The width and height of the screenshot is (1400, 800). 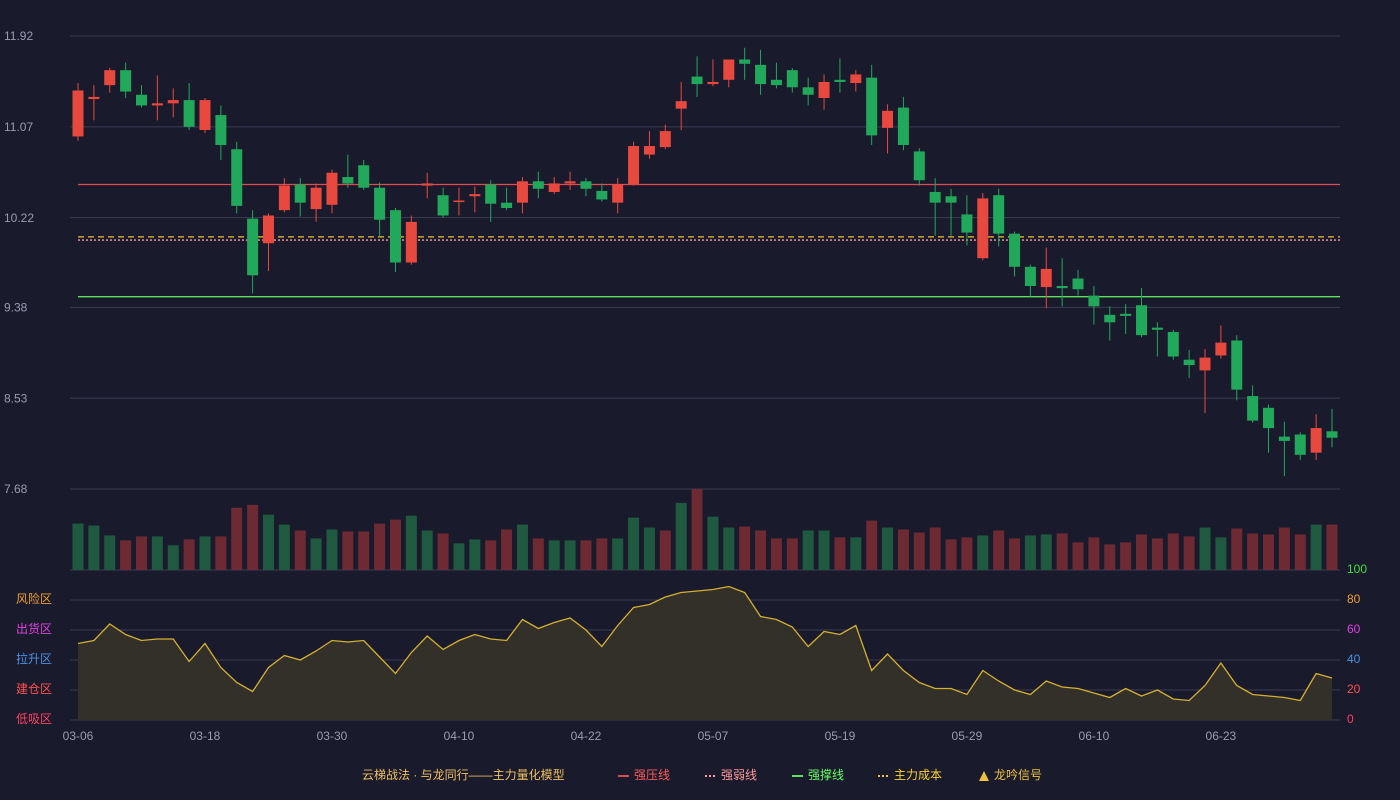 I want to click on y2-tick-label: 20, so click(x=1354, y=689).